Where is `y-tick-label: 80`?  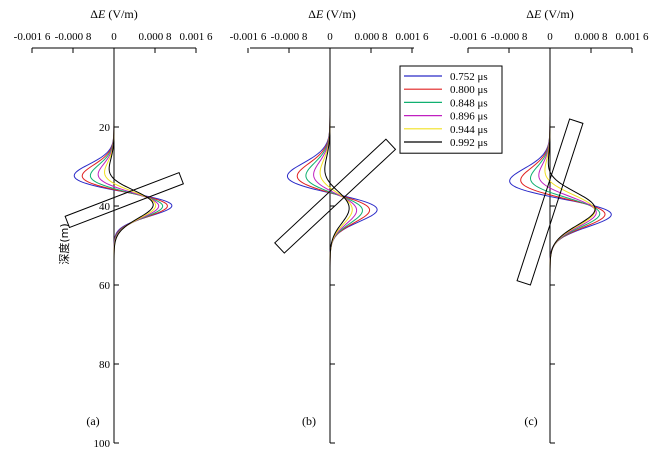
y-tick-label: 80 is located at coordinates (105, 365).